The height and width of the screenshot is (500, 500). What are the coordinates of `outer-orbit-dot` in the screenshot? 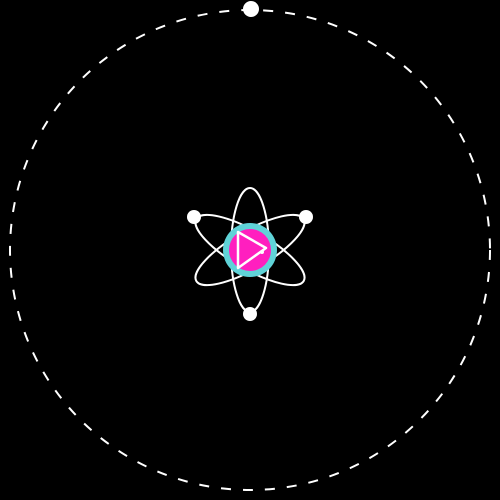 It's located at (251, 9).